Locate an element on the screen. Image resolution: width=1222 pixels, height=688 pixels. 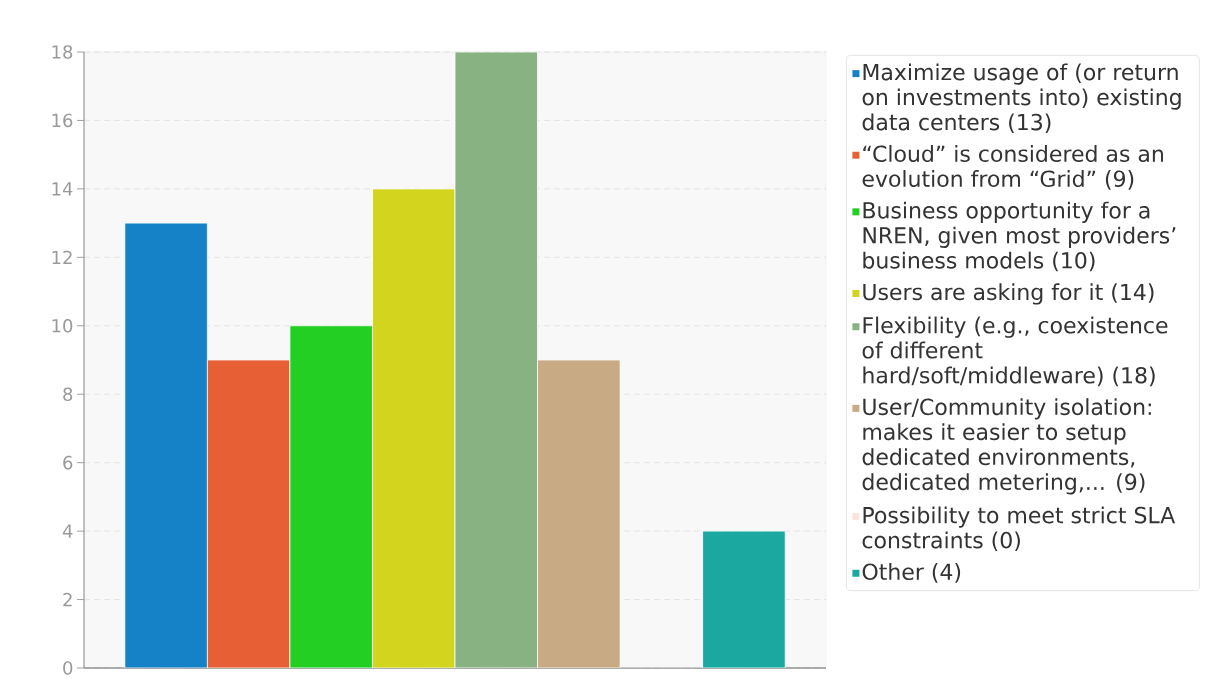
legend-label: Business opportunity for a NREN, given most providers’ business models (10) is located at coordinates (1019, 236).